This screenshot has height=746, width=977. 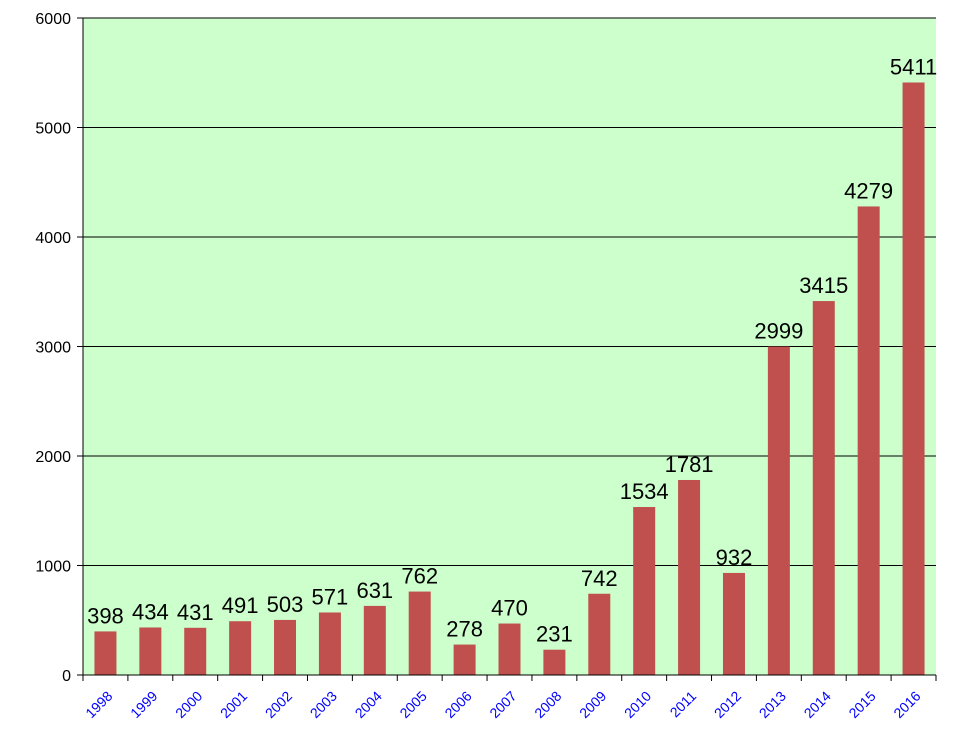 I want to click on bar-2009, so click(x=599, y=634).